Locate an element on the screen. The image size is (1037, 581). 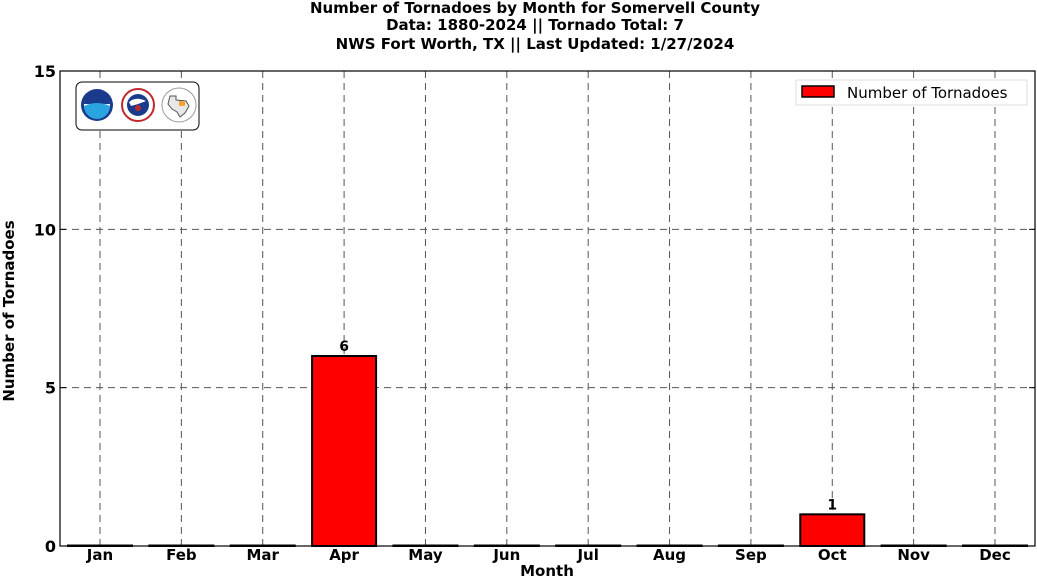
data-labels: 61 is located at coordinates (588, 426).